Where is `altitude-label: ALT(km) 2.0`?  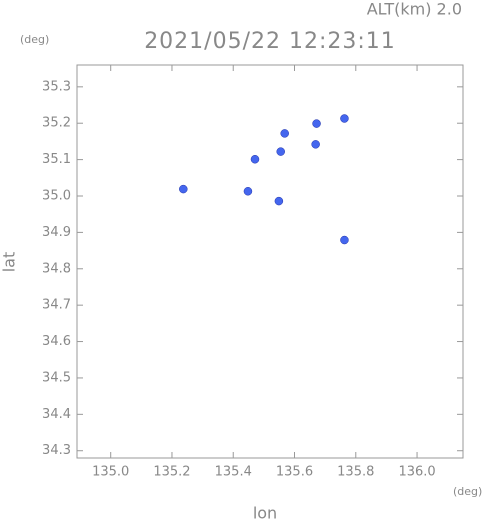 altitude-label: ALT(km) 2.0 is located at coordinates (414, 9).